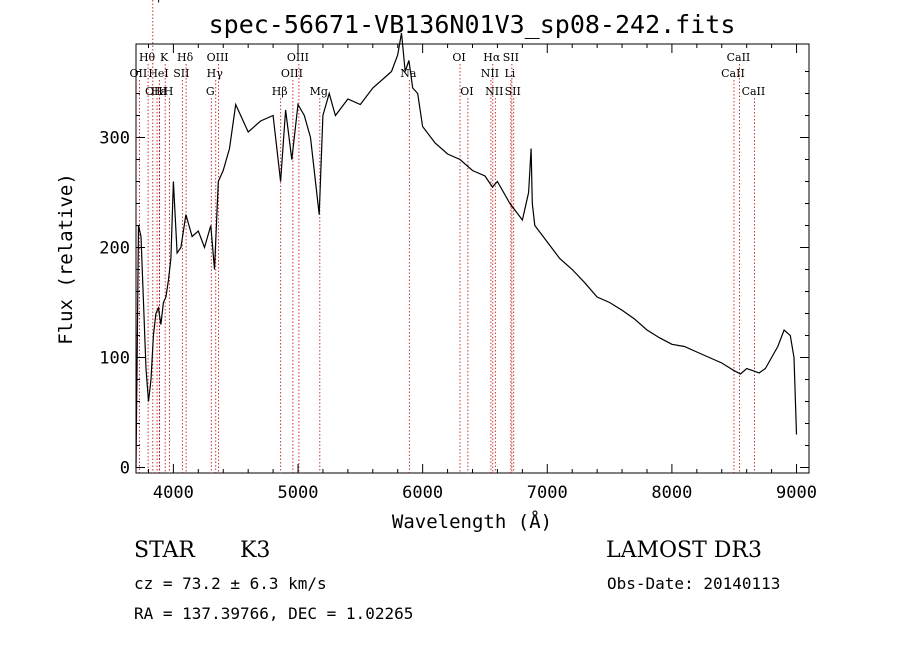 This screenshot has height=649, width=900. What do you see at coordinates (319, 91) in the screenshot?
I see `spectral-line-label: Mg` at bounding box center [319, 91].